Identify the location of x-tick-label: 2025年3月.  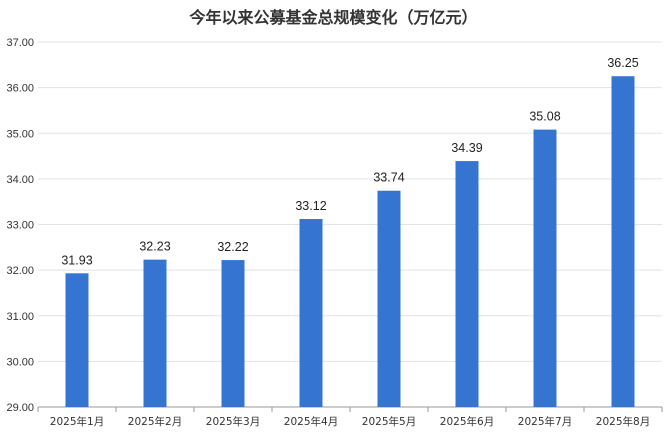
(233, 421).